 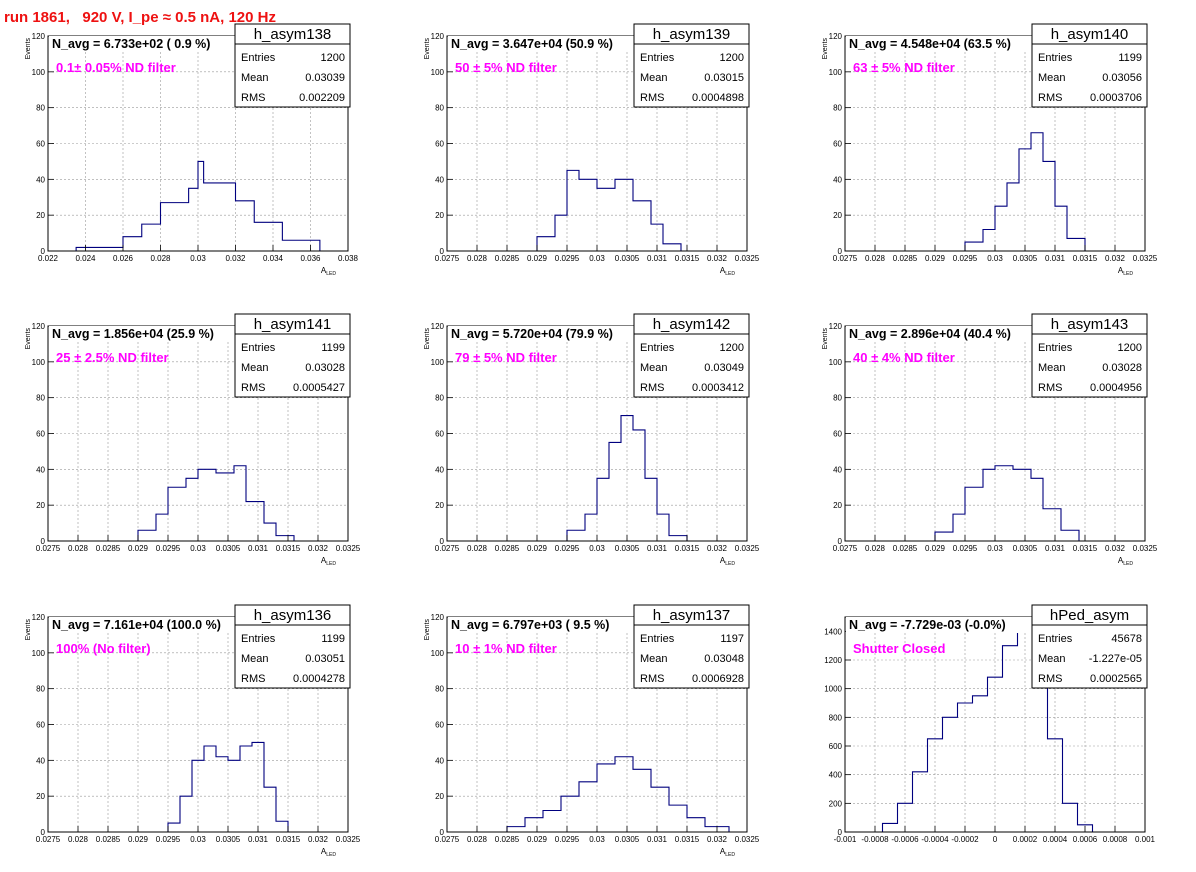 What do you see at coordinates (724, 368) in the screenshot?
I see `stats-mean-value: 0.03049` at bounding box center [724, 368].